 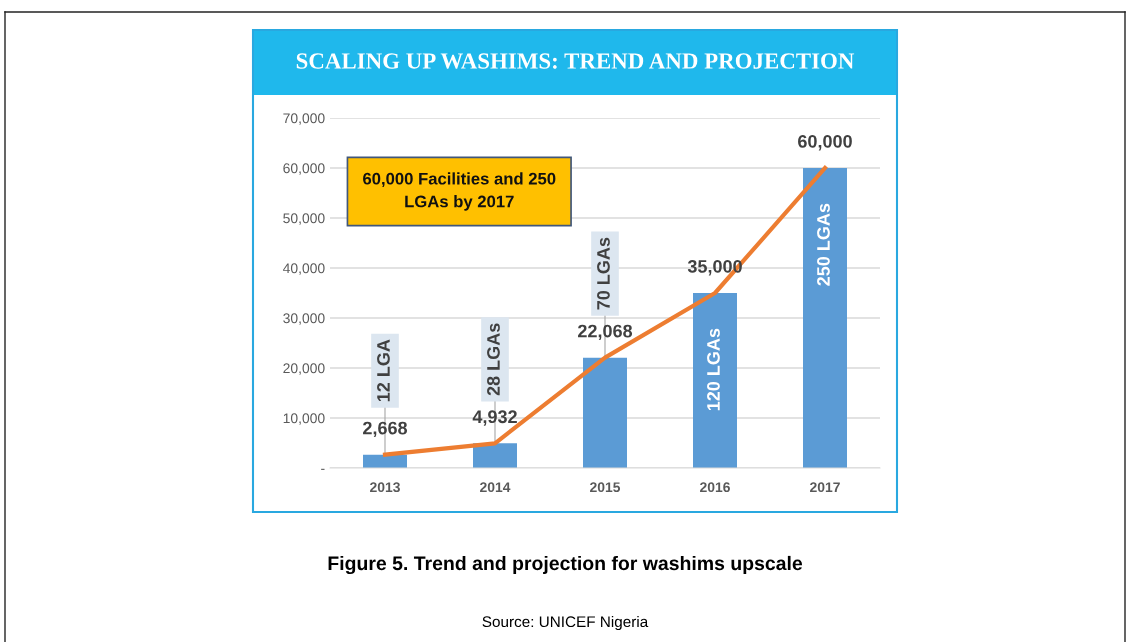 What do you see at coordinates (603, 273) in the screenshot?
I see `annotation: 70 LGAs` at bounding box center [603, 273].